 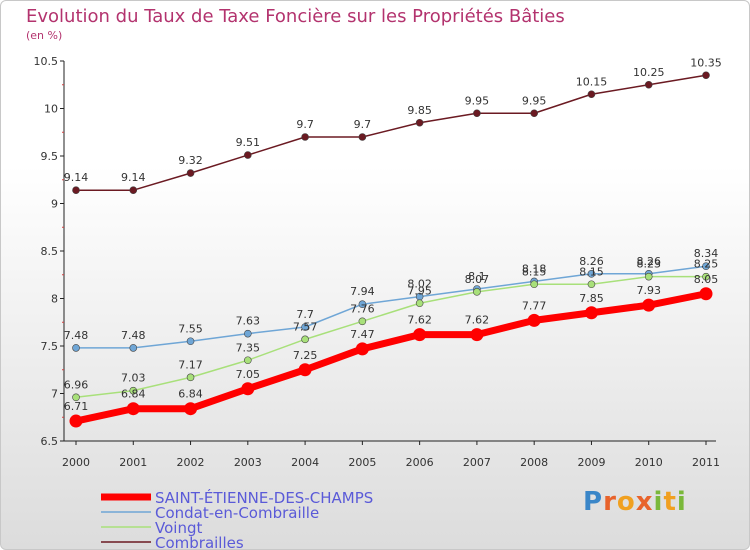 What do you see at coordinates (133, 335) in the screenshot?
I see `data-label: 7.48` at bounding box center [133, 335].